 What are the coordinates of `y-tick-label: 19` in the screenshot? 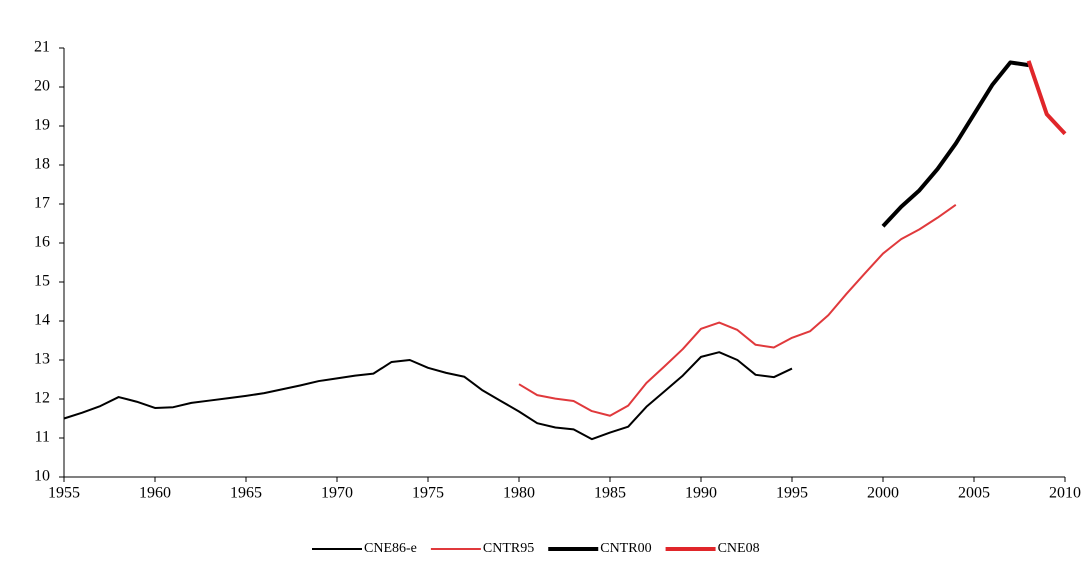 It's located at (42, 125).